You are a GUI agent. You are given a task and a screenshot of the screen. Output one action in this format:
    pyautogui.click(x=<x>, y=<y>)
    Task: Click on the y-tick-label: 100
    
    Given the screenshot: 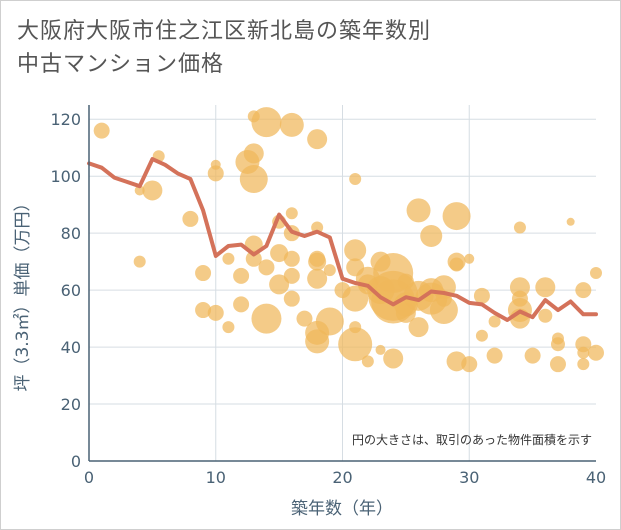 What is the action you would take?
    pyautogui.click(x=65, y=176)
    